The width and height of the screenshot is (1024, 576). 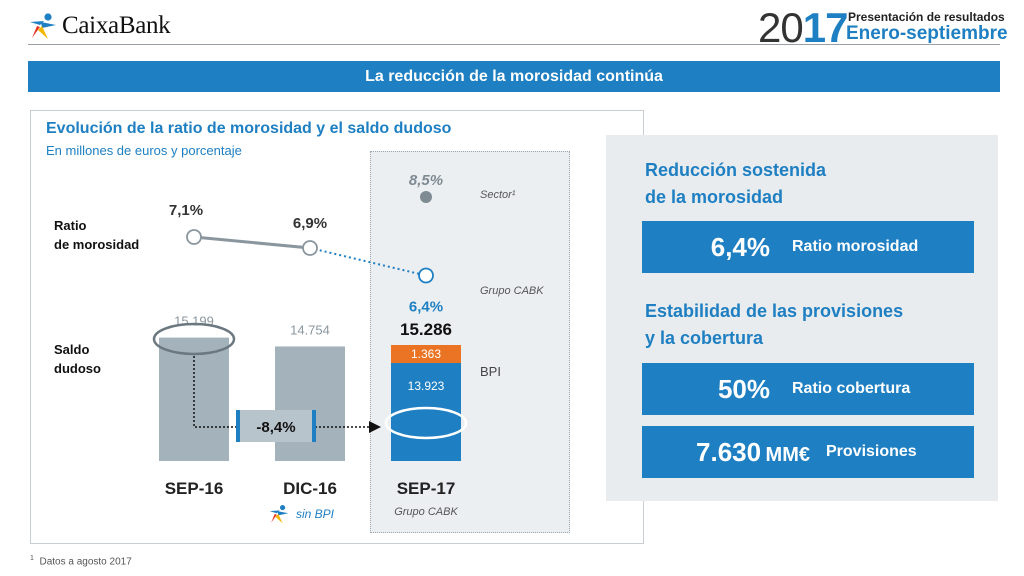 What do you see at coordinates (252, 242) in the screenshot?
I see `ratio-line-solid` at bounding box center [252, 242].